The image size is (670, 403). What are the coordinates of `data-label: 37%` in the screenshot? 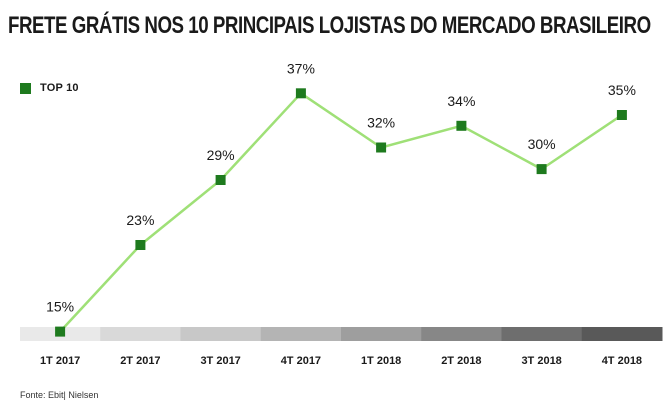 It's located at (301, 68).